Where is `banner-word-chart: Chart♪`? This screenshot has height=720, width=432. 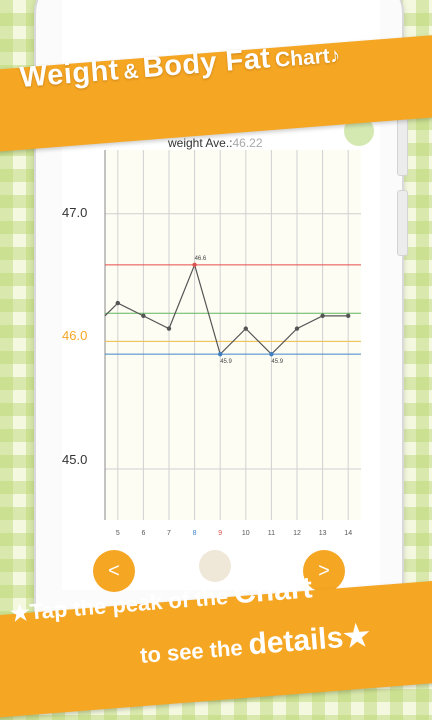 banner-word-chart: Chart♪ is located at coordinates (308, 57).